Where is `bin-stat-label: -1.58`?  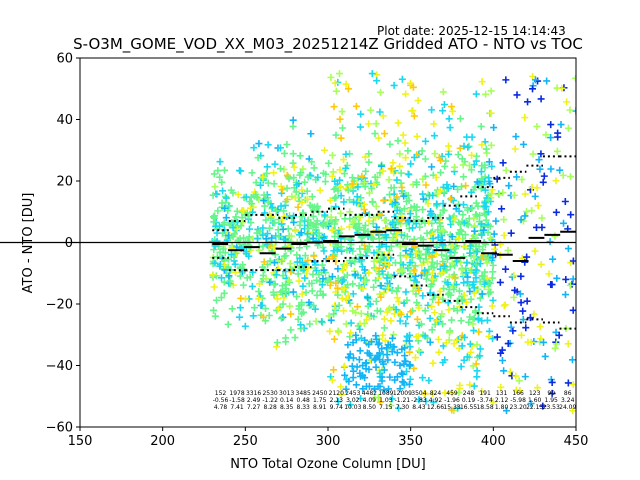 bin-stat-label: -1.58 is located at coordinates (237, 400).